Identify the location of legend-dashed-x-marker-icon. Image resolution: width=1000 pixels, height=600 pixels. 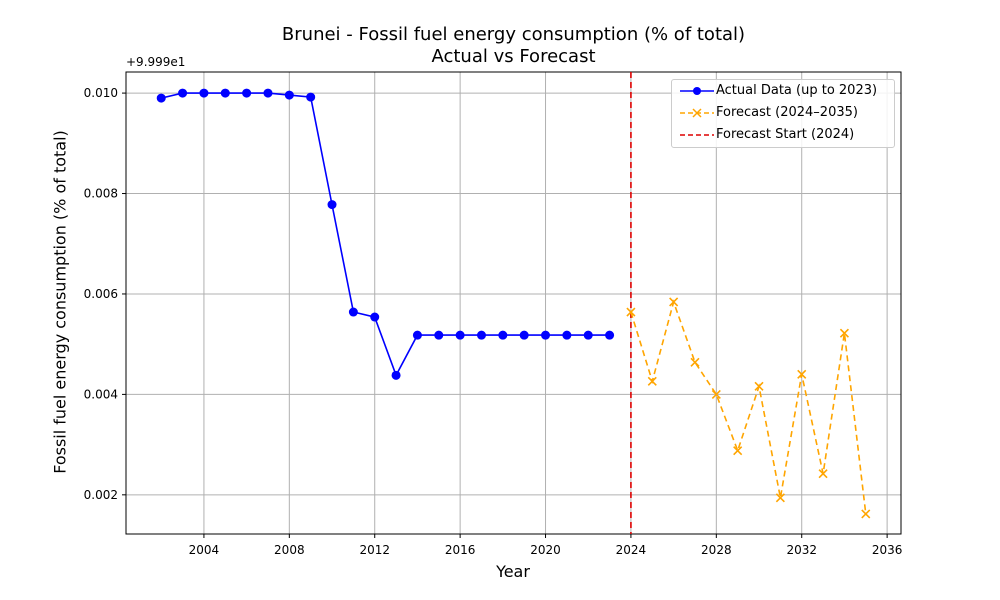
(697, 113).